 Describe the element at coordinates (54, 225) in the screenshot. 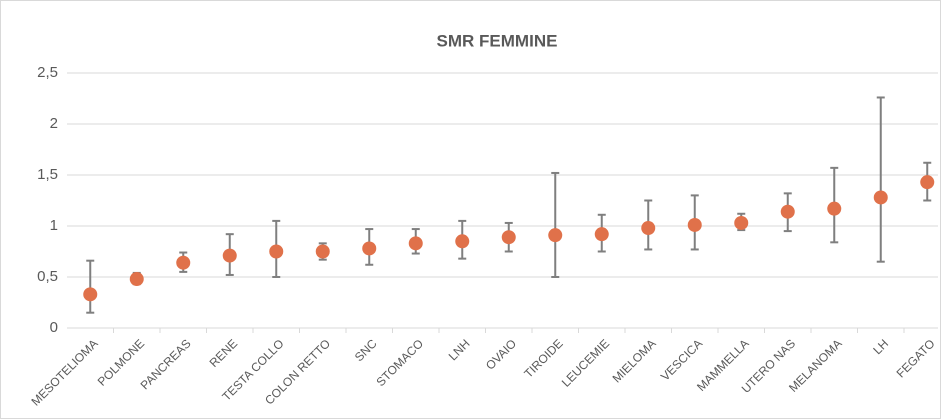

I see `y-tick-label: 1` at that location.